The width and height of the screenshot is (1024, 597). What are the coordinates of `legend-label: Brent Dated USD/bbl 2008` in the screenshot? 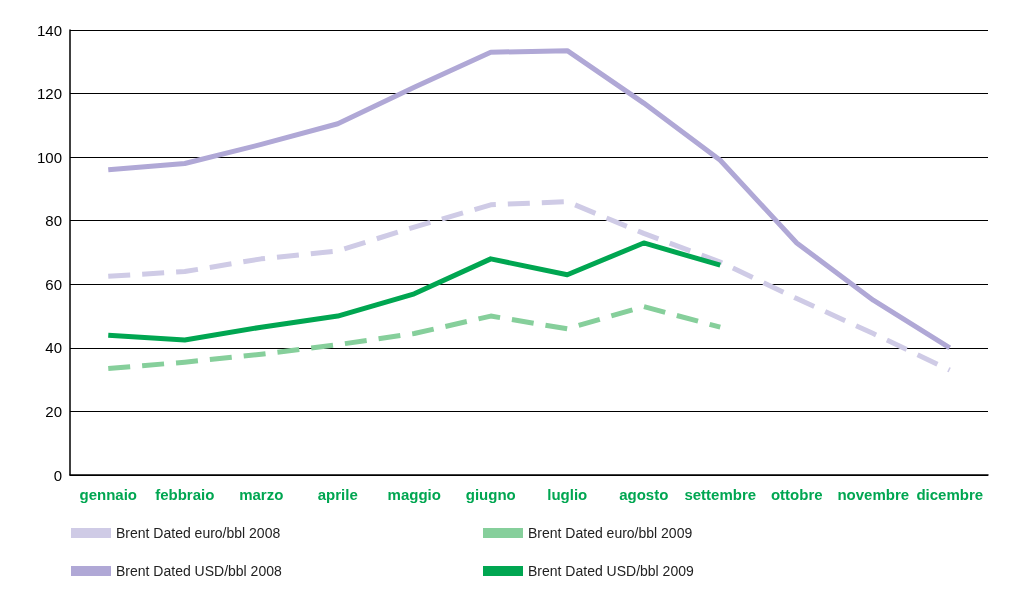 It's located at (199, 571).